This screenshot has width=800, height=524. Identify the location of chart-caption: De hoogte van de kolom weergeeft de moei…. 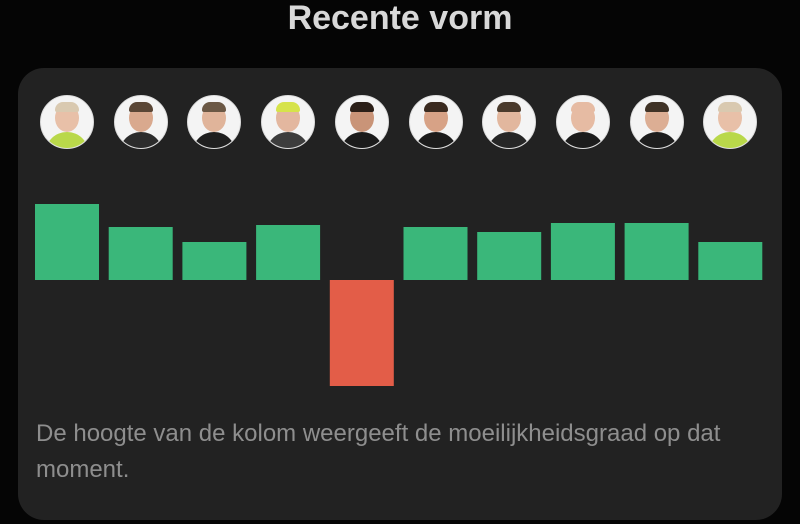
(378, 451).